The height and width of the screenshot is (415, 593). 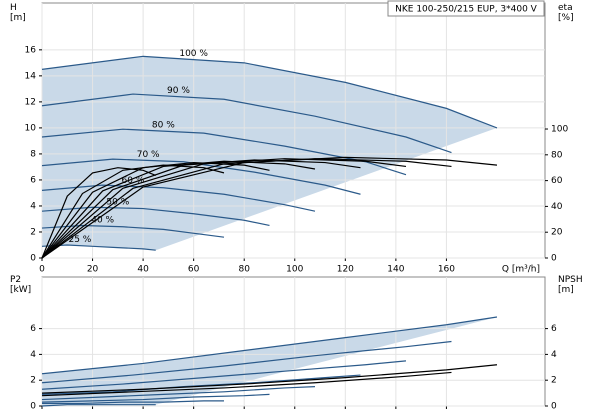 What do you see at coordinates (554, 355) in the screenshot?
I see `y2-tick-label: 4` at bounding box center [554, 355].